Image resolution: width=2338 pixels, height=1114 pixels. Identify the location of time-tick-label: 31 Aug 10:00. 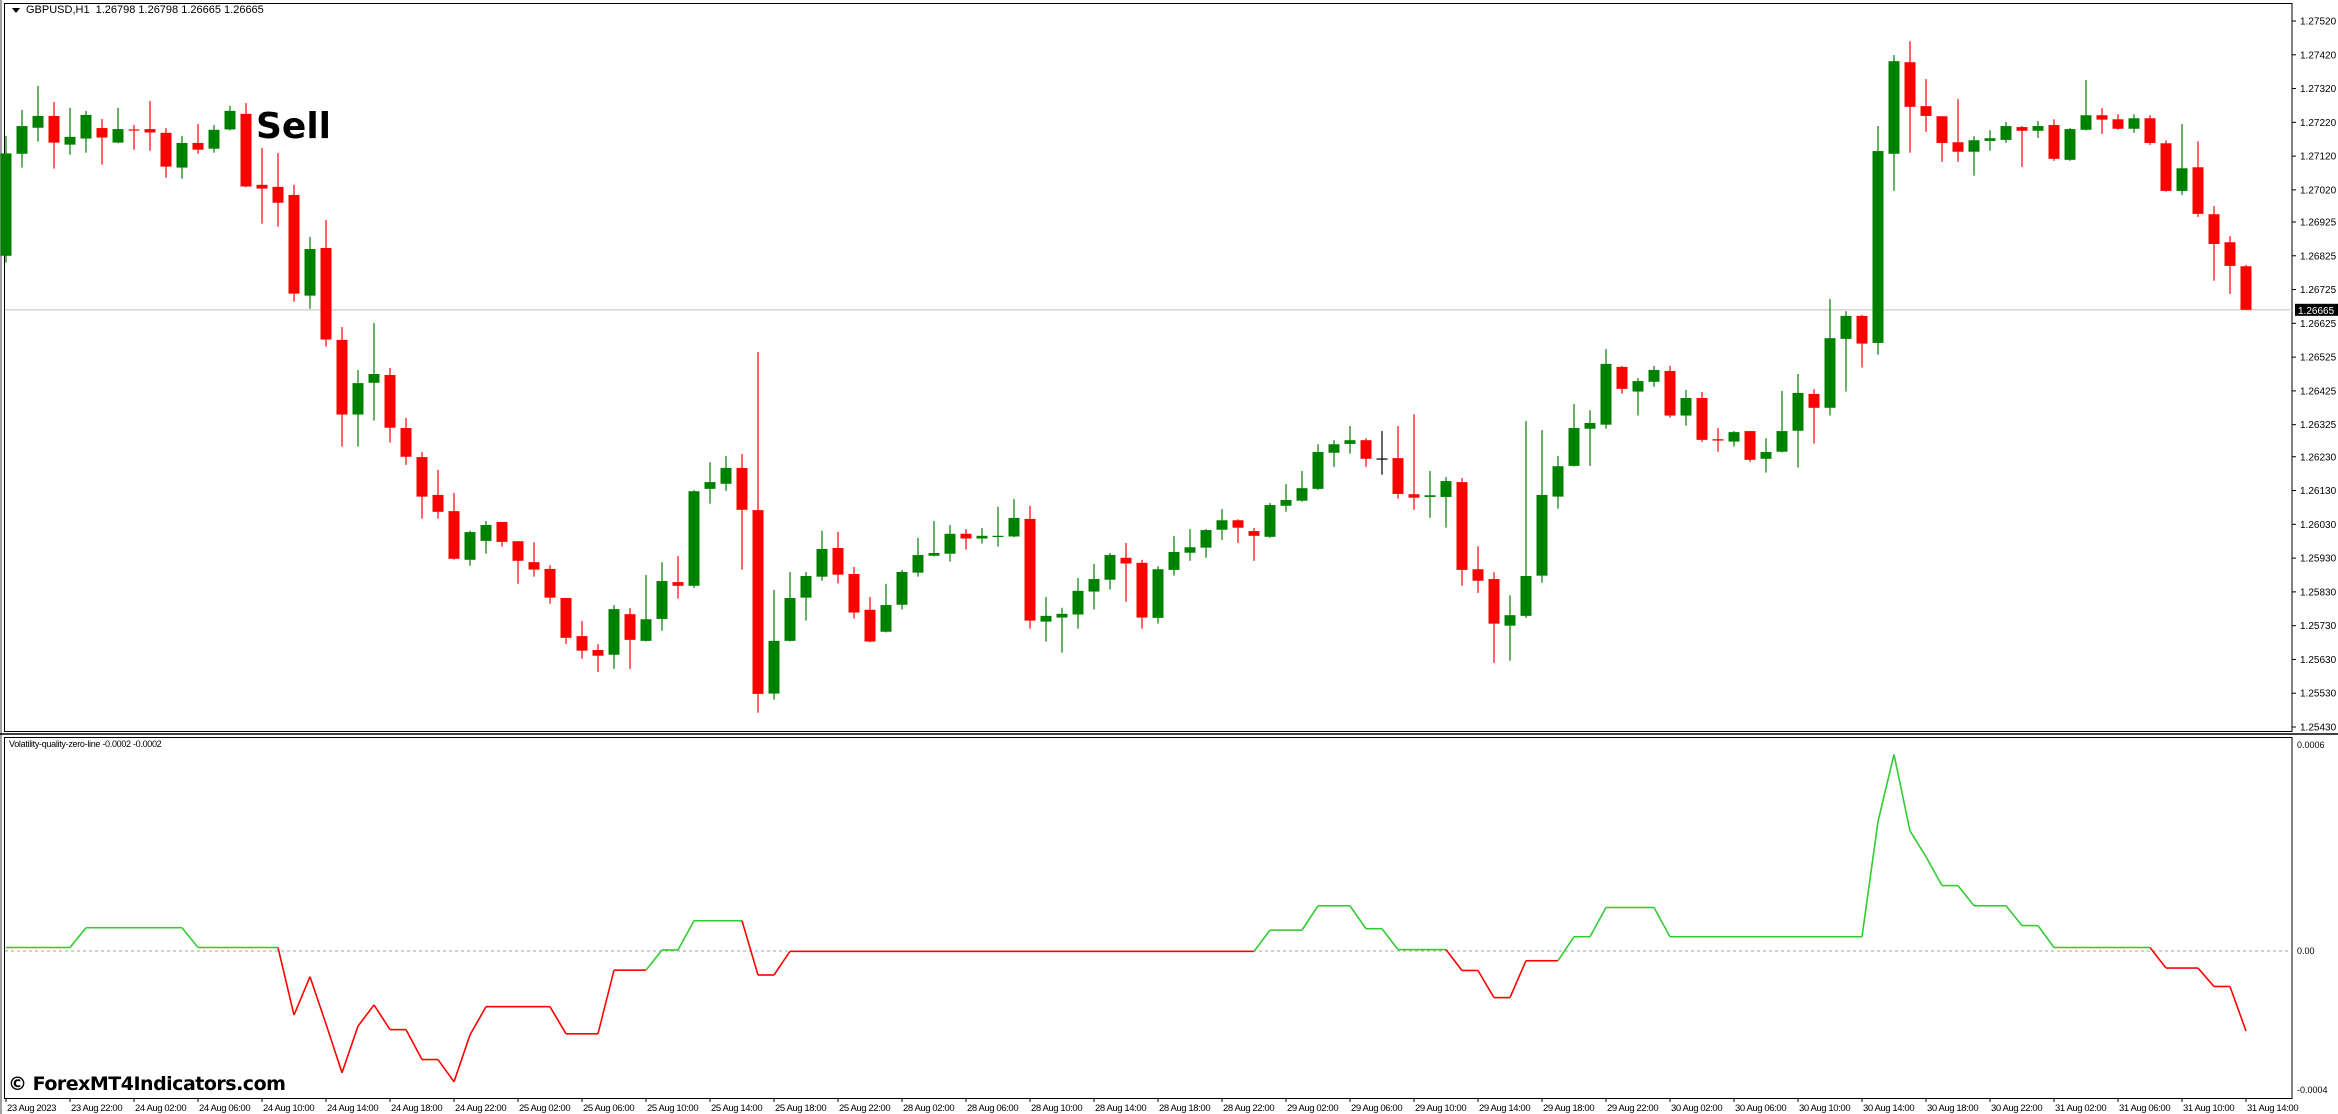
(2208, 1108).